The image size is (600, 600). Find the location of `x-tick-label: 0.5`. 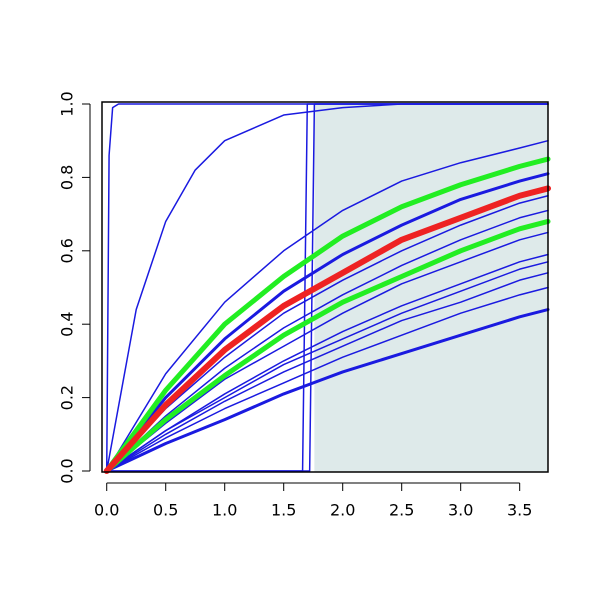

x-tick-label: 0.5 is located at coordinates (165, 510).